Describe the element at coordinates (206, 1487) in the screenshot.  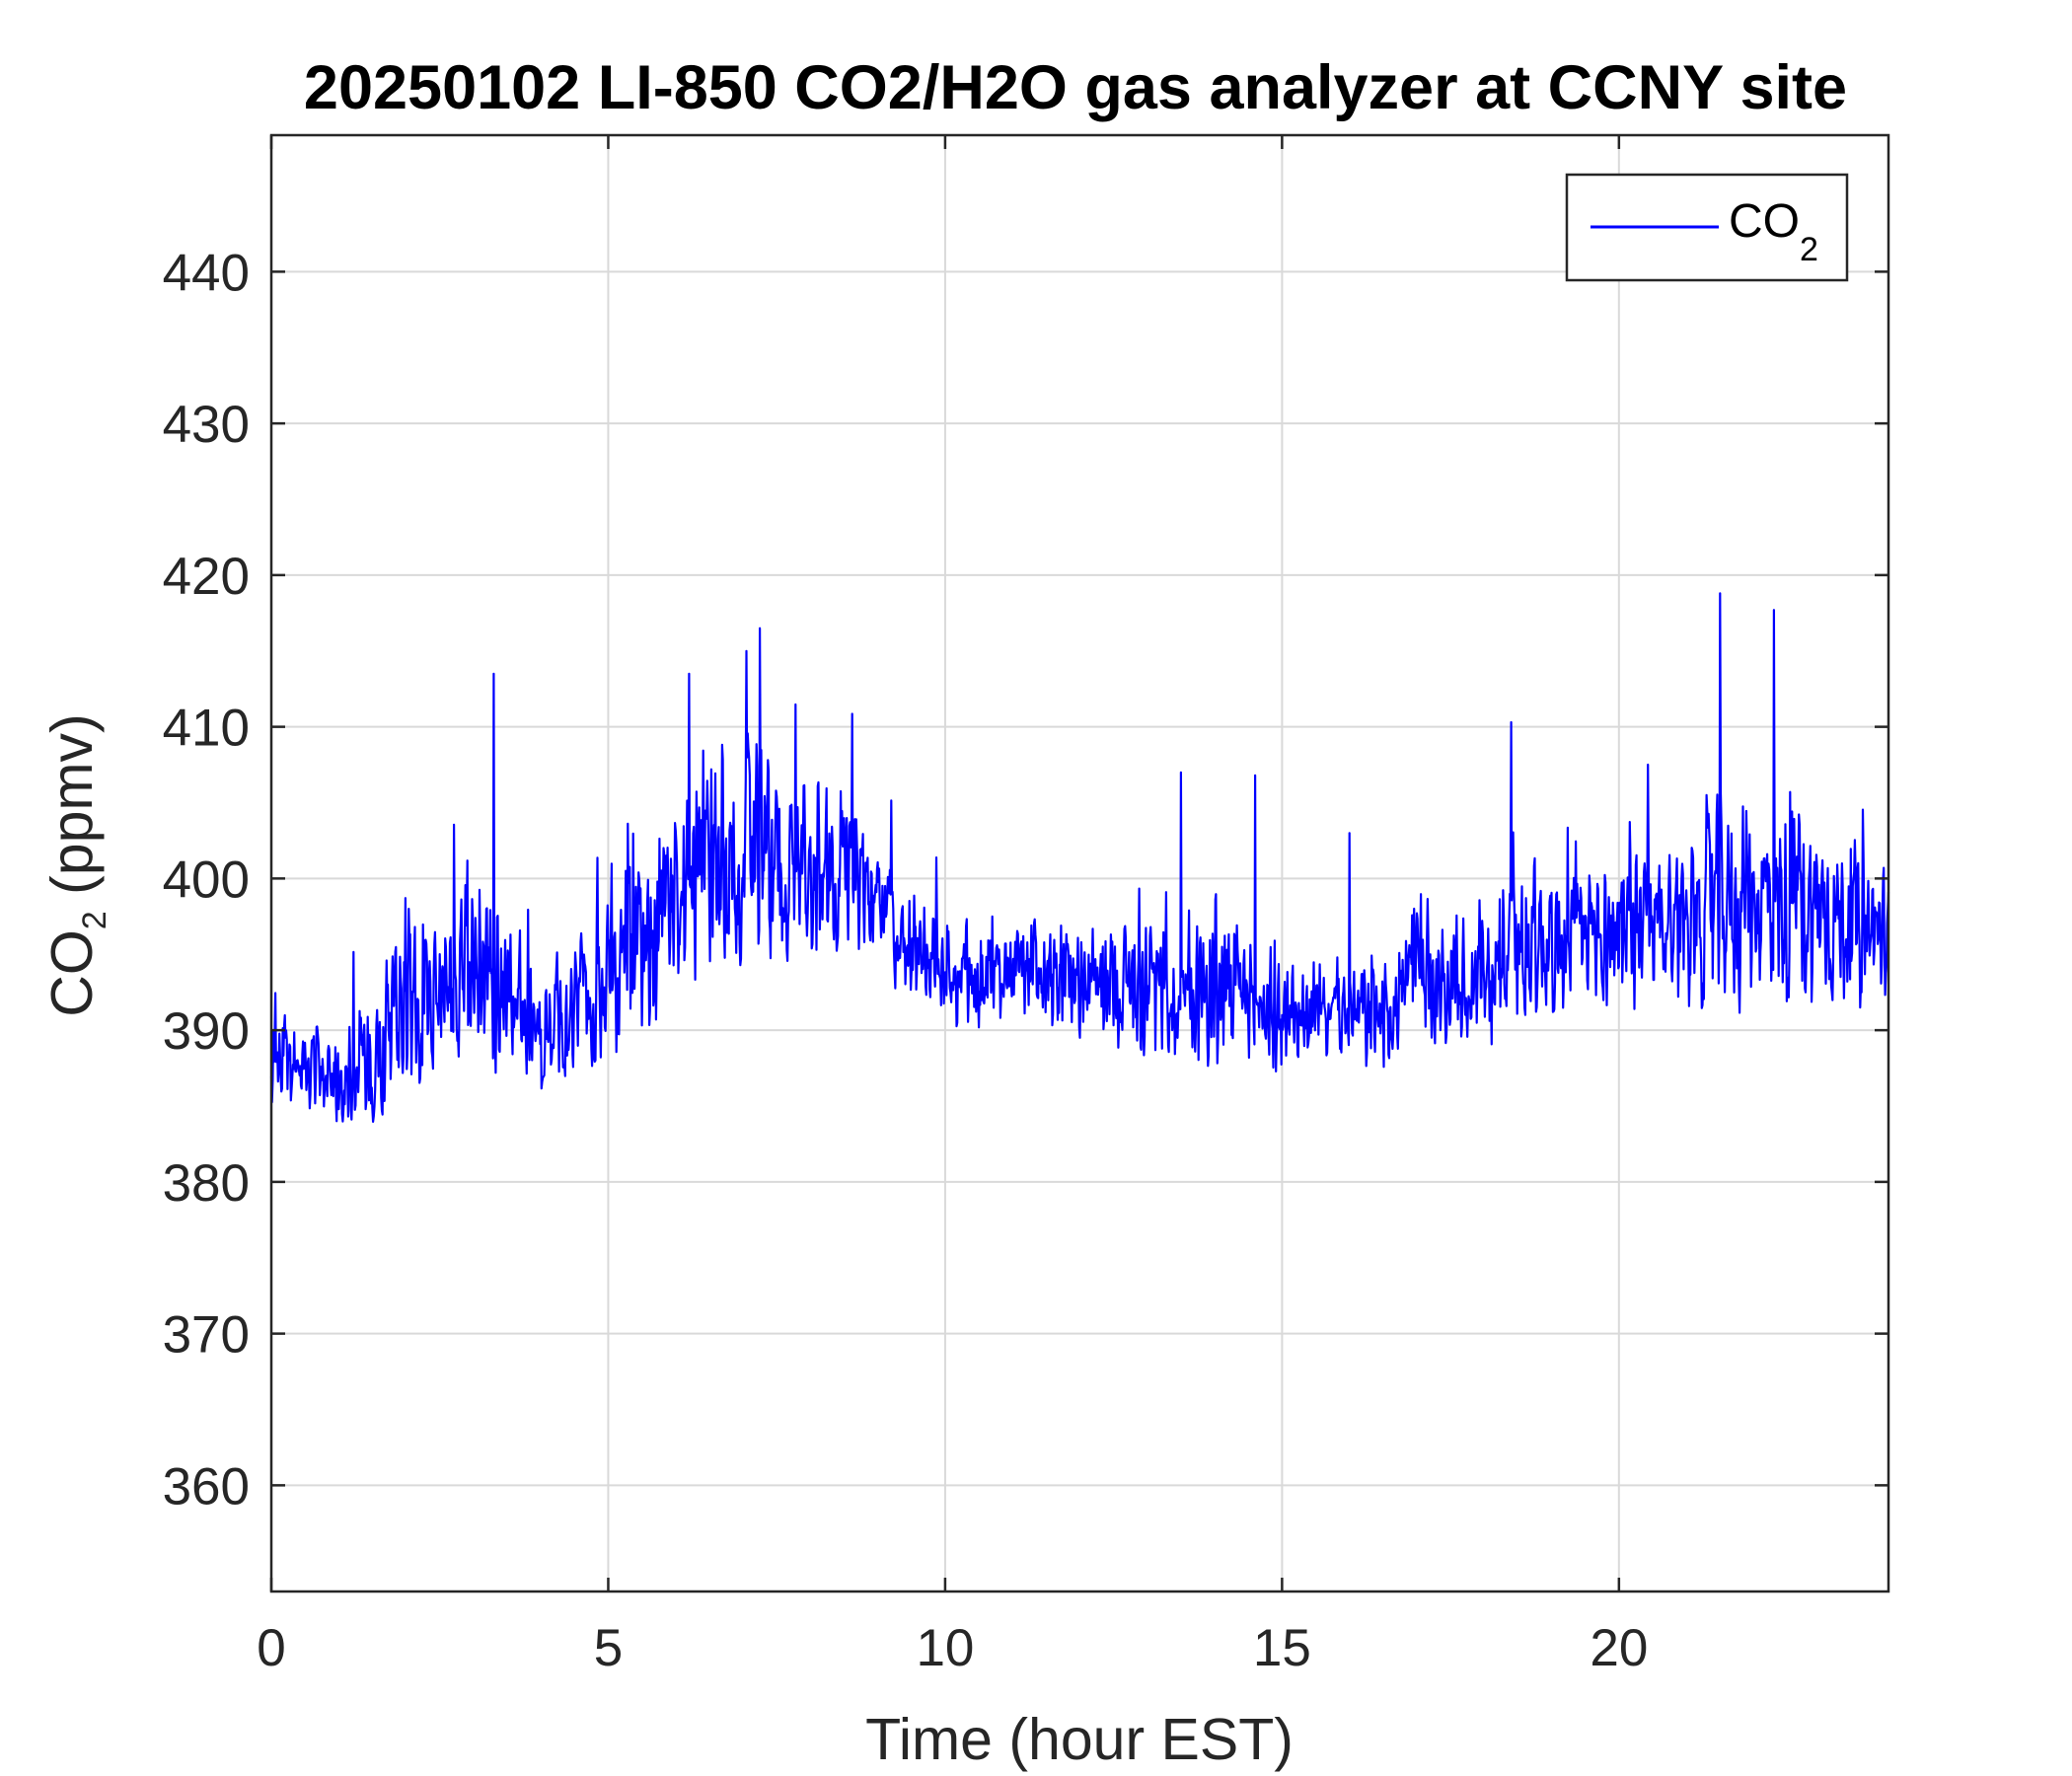
I see `y-tick-label: 360` at that location.